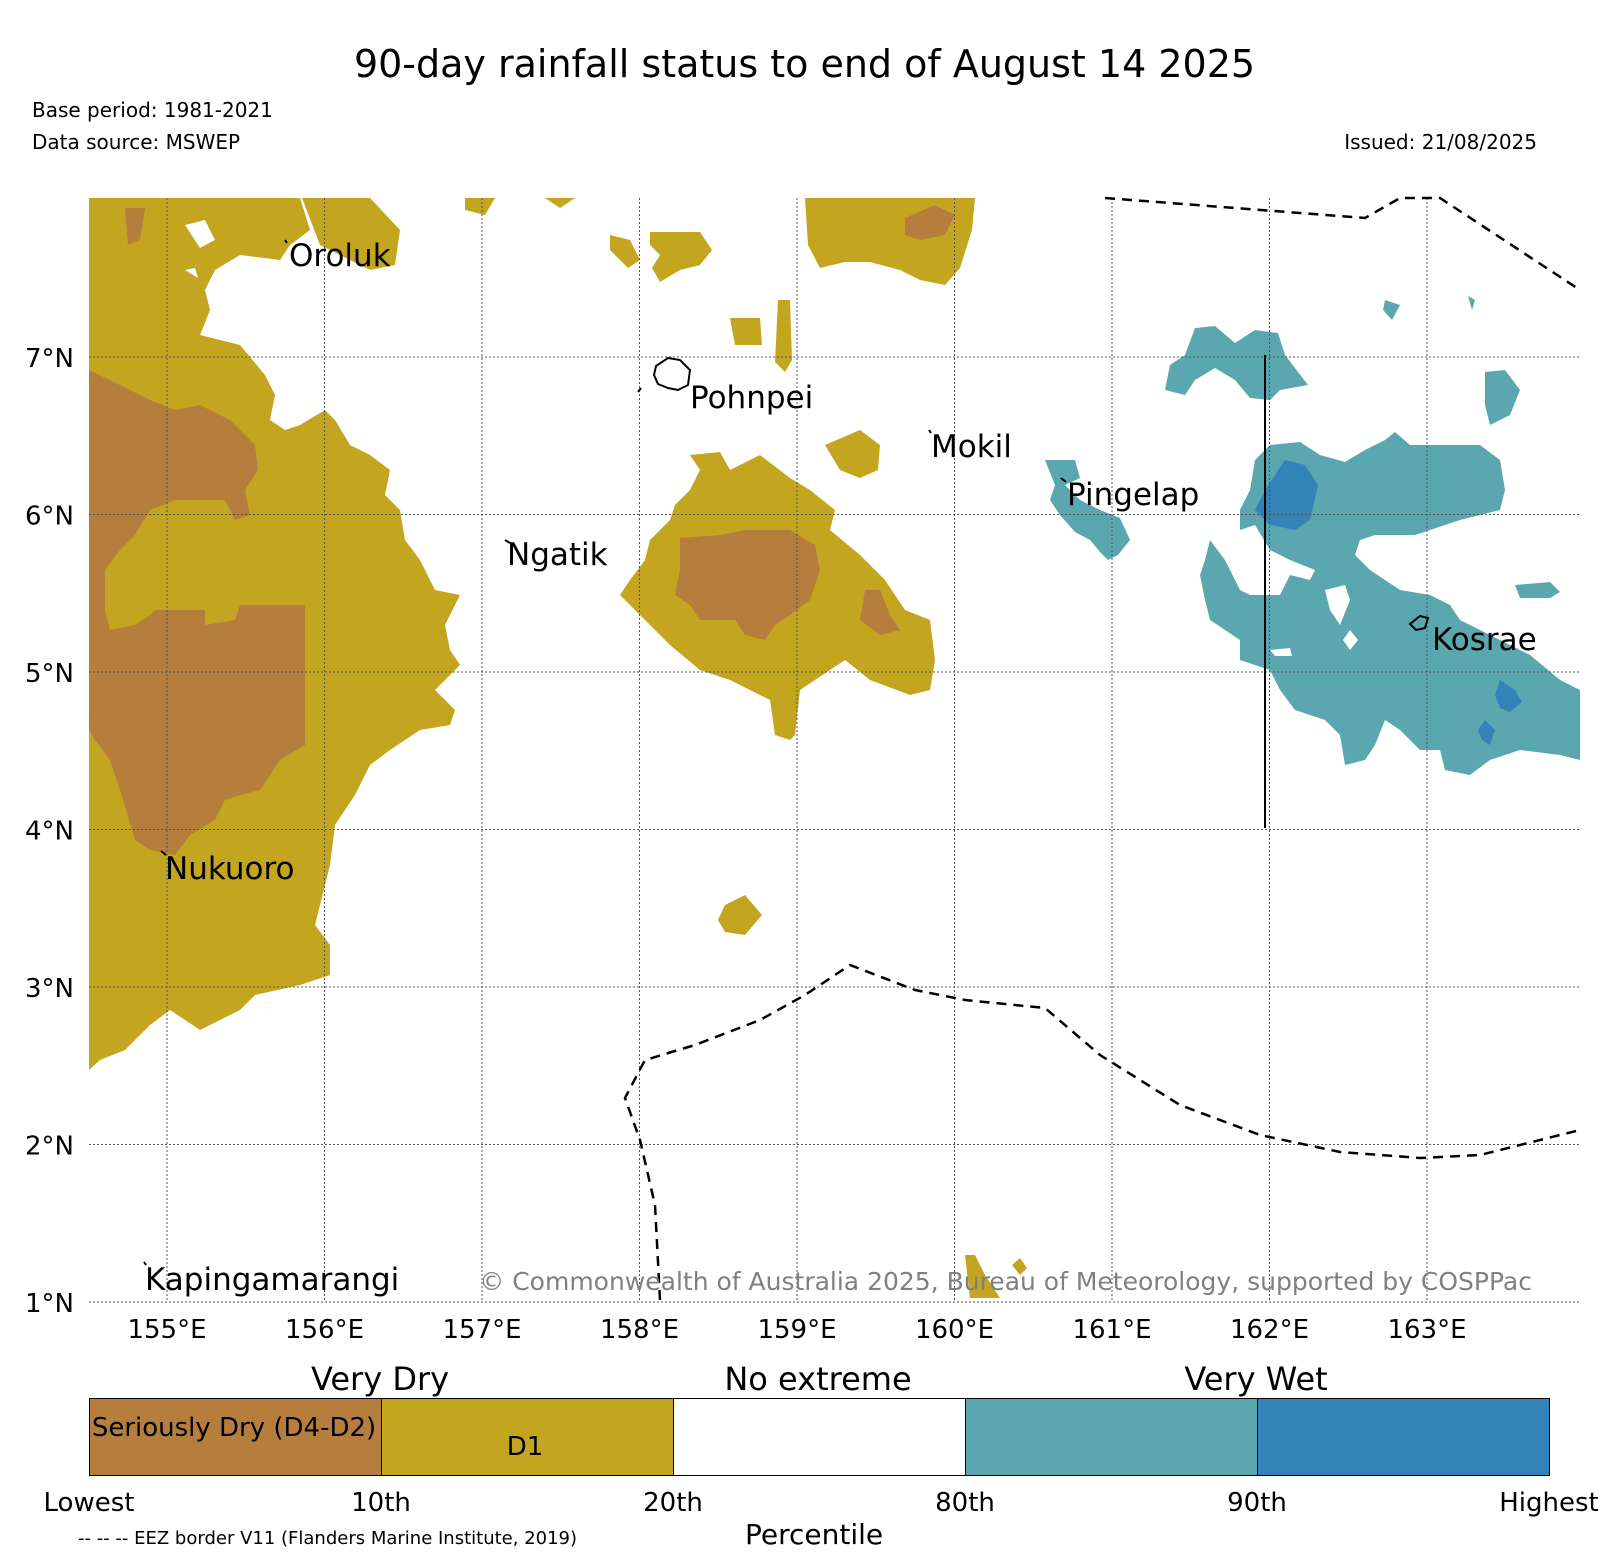 The width and height of the screenshot is (1609, 1563). I want to click on legend-tick-20th: 20th, so click(673, 1503).